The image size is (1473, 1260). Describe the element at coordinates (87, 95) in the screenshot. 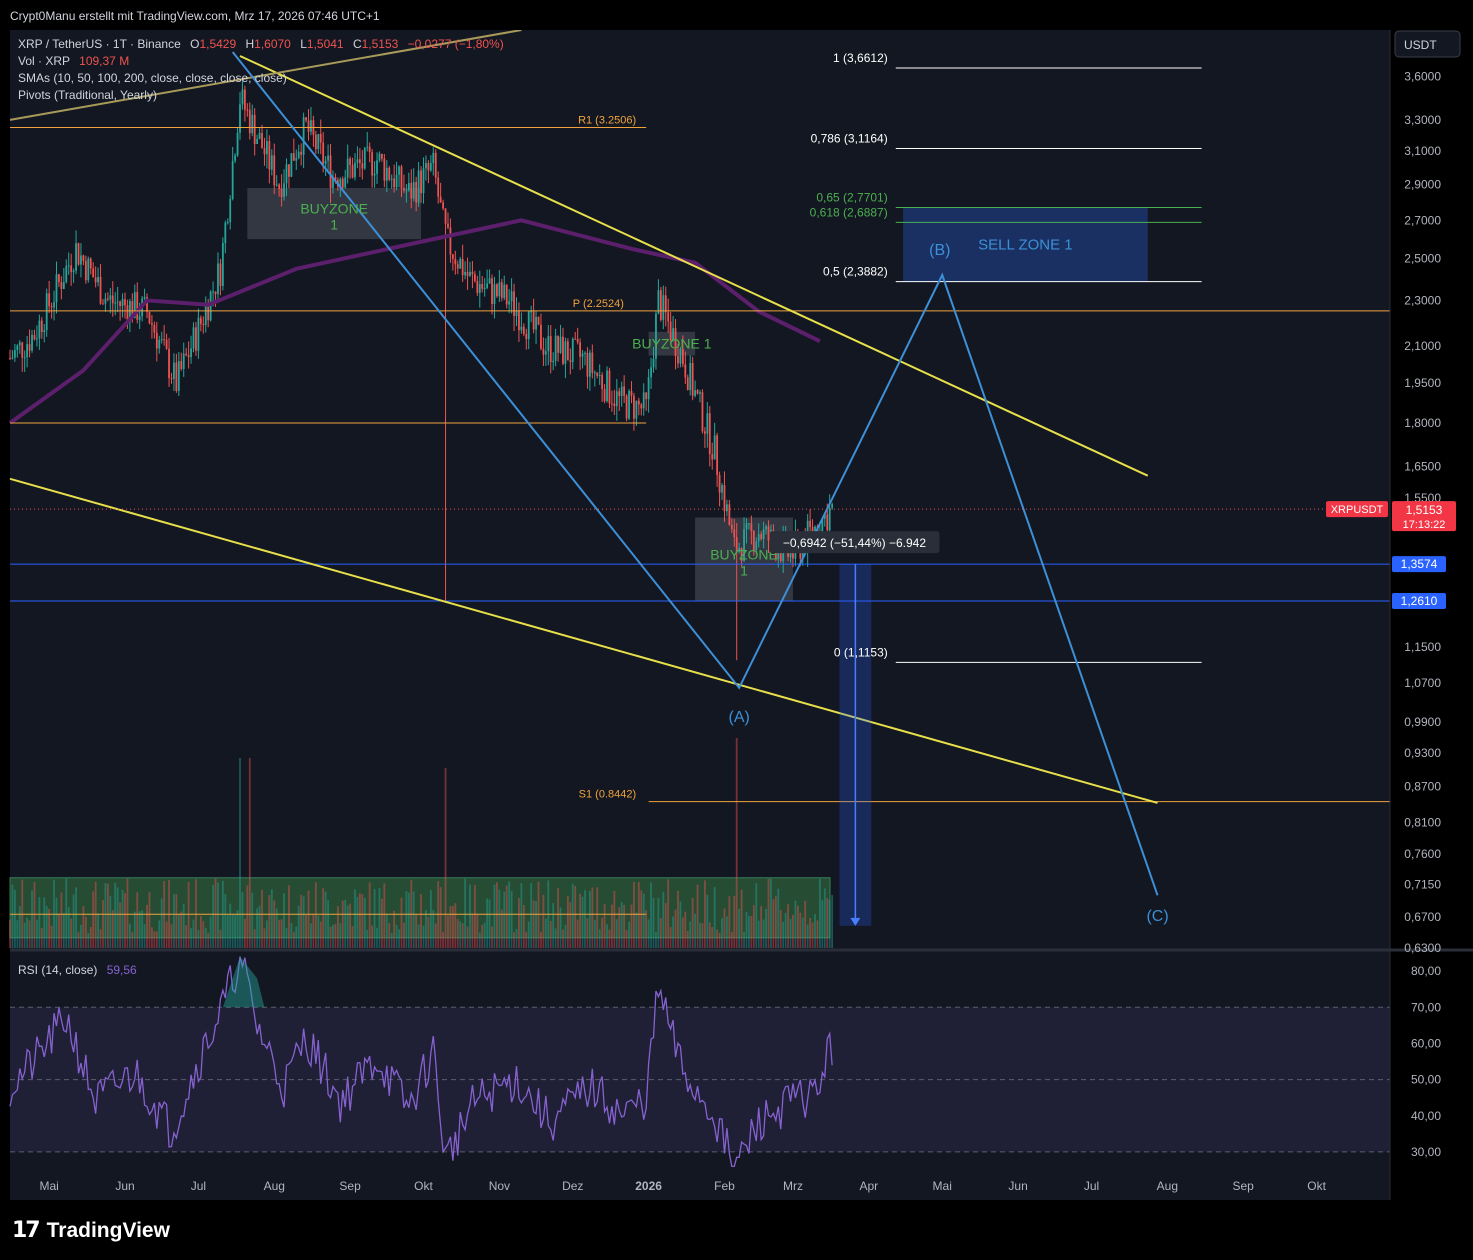

I see `legend-pivots: Pivots (Traditional, Yearly)` at that location.